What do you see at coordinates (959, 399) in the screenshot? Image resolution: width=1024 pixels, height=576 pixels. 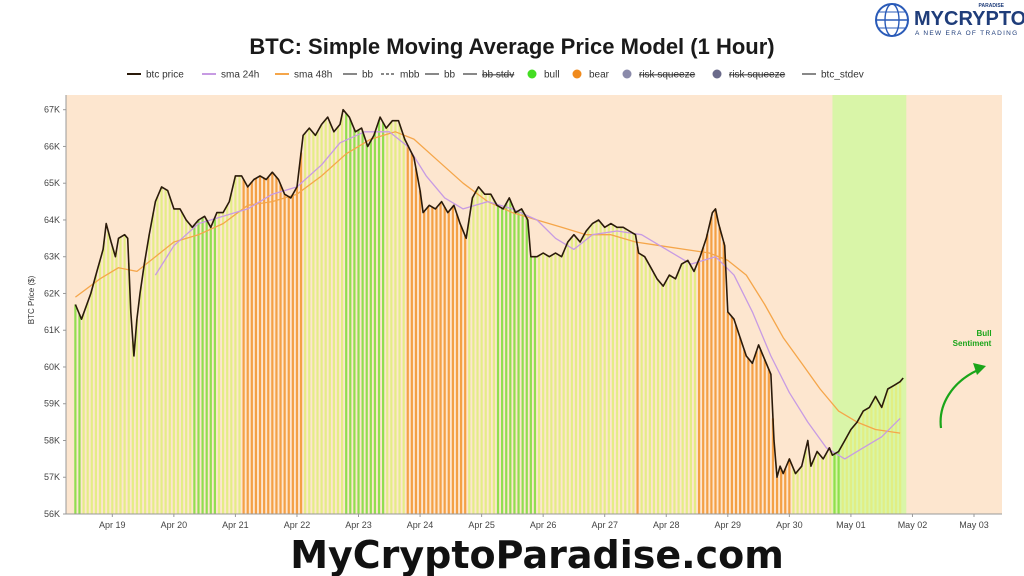 I see `bull-arrow-icon` at bounding box center [959, 399].